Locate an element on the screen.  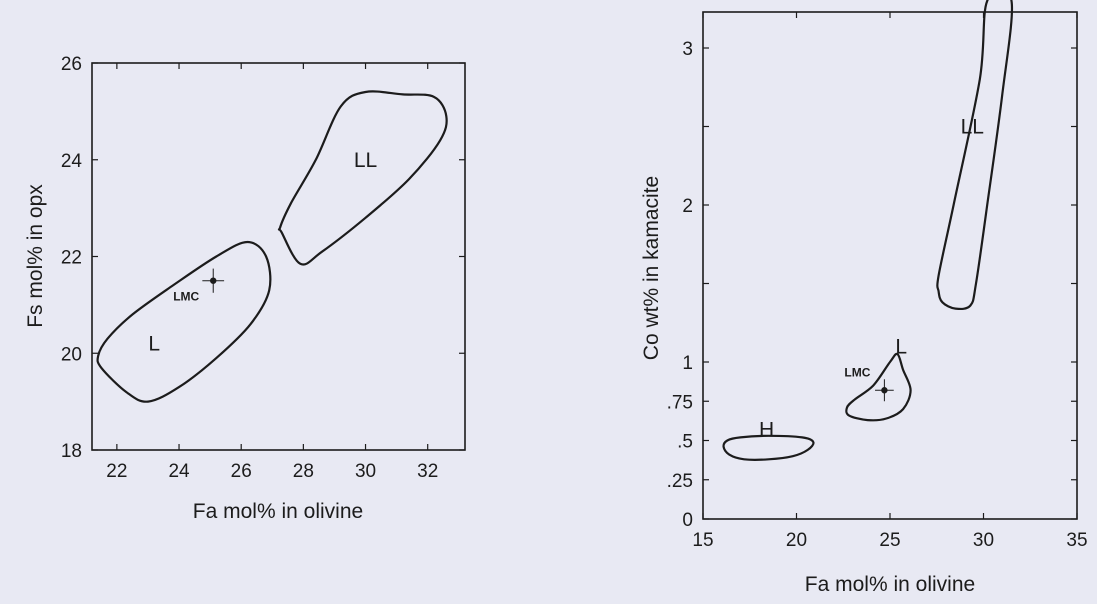
left-x-tick-label: 30 is located at coordinates (365, 471).